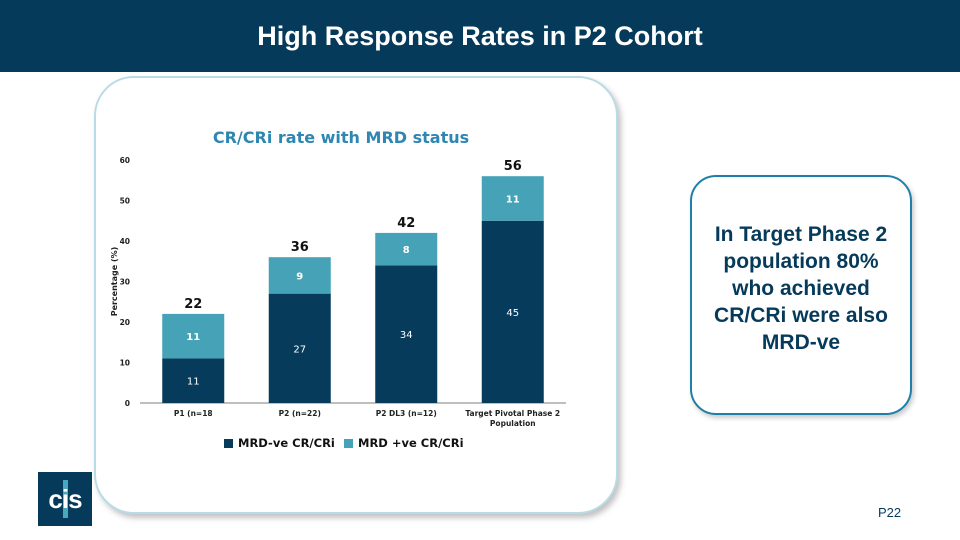  I want to click on bar-value-label: 9, so click(299, 276).